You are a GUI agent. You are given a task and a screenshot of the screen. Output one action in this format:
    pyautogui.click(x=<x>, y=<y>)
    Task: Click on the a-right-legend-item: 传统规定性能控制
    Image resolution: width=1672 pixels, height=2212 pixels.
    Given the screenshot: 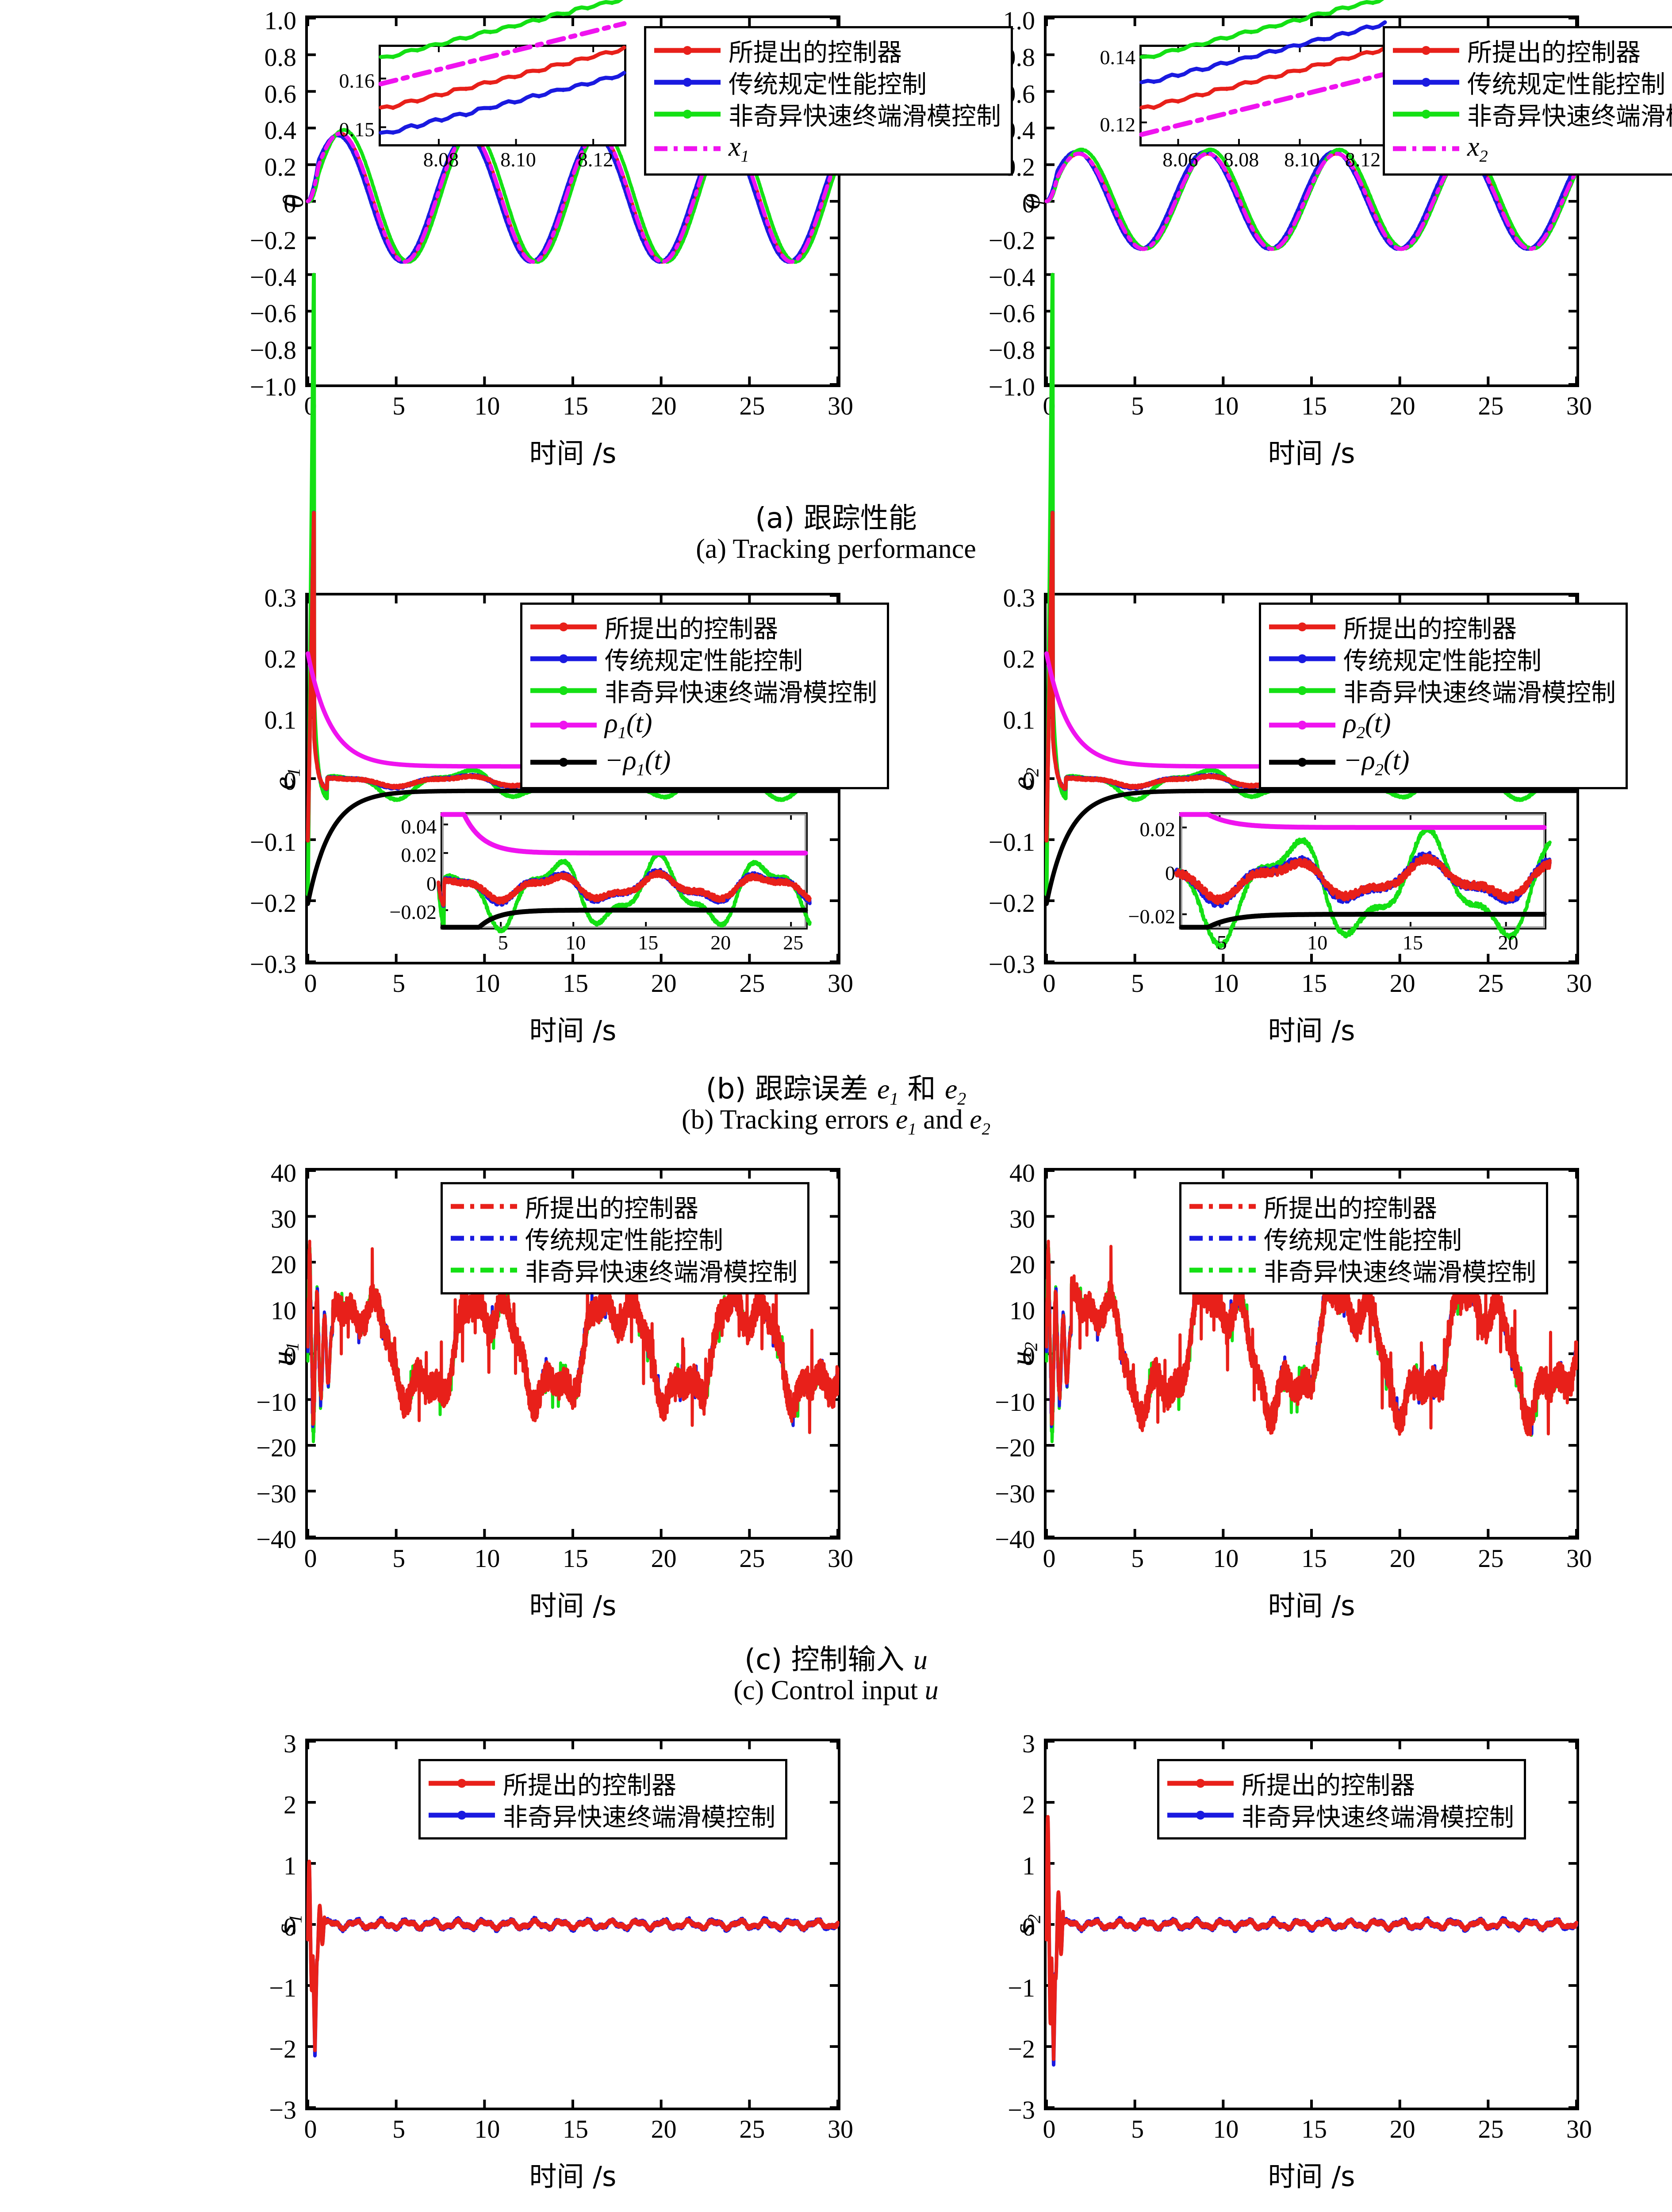 What is the action you would take?
    pyautogui.click(x=1532, y=82)
    